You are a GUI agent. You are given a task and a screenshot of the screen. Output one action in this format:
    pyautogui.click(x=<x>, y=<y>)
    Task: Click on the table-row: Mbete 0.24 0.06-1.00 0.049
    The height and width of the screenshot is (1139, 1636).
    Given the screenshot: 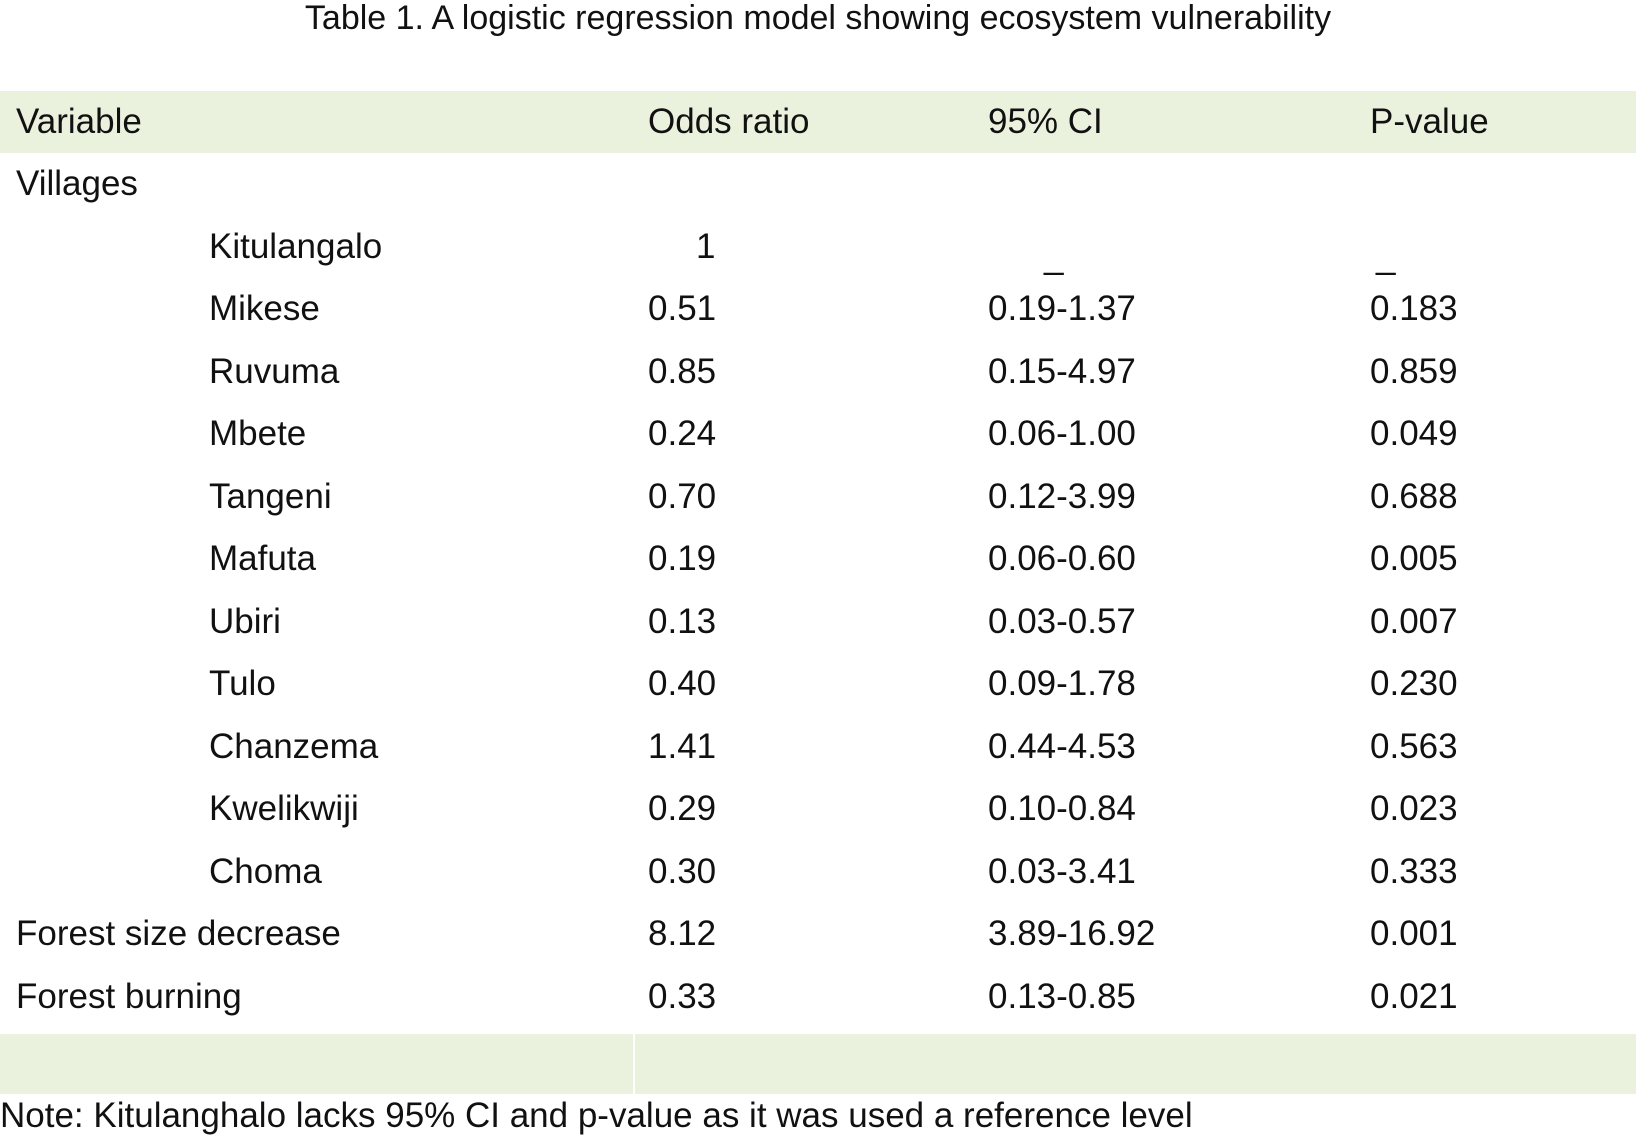 What is the action you would take?
    pyautogui.click(x=818, y=434)
    